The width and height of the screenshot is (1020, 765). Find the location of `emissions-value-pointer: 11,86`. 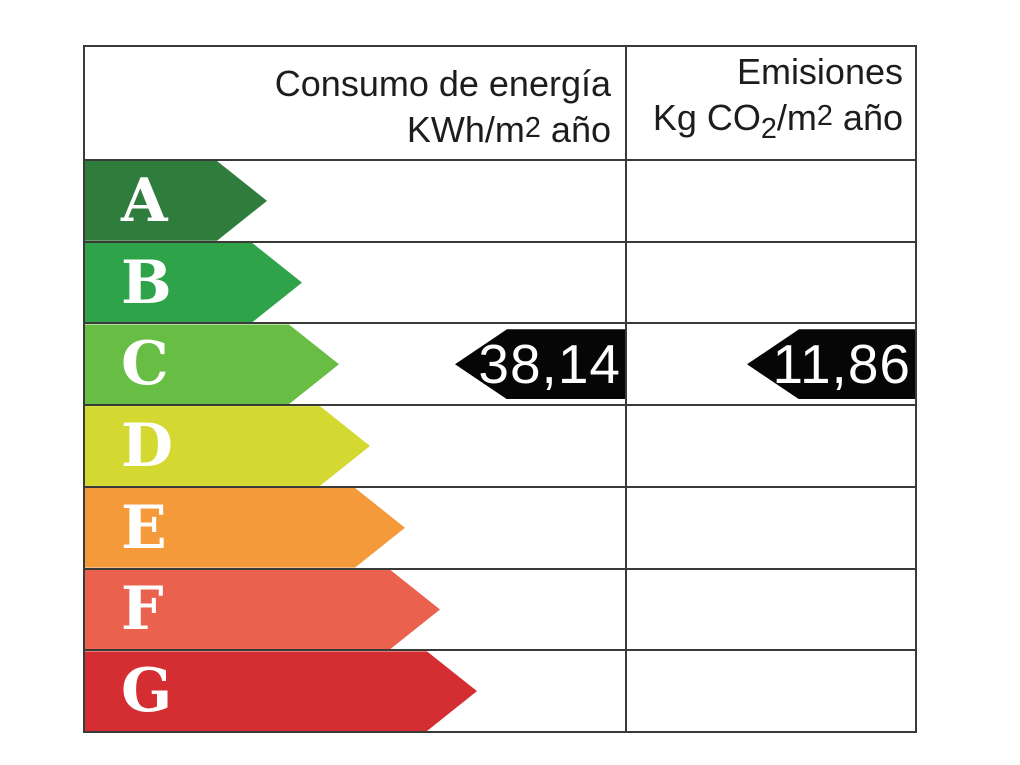

emissions-value-pointer: 11,86 is located at coordinates (831, 364).